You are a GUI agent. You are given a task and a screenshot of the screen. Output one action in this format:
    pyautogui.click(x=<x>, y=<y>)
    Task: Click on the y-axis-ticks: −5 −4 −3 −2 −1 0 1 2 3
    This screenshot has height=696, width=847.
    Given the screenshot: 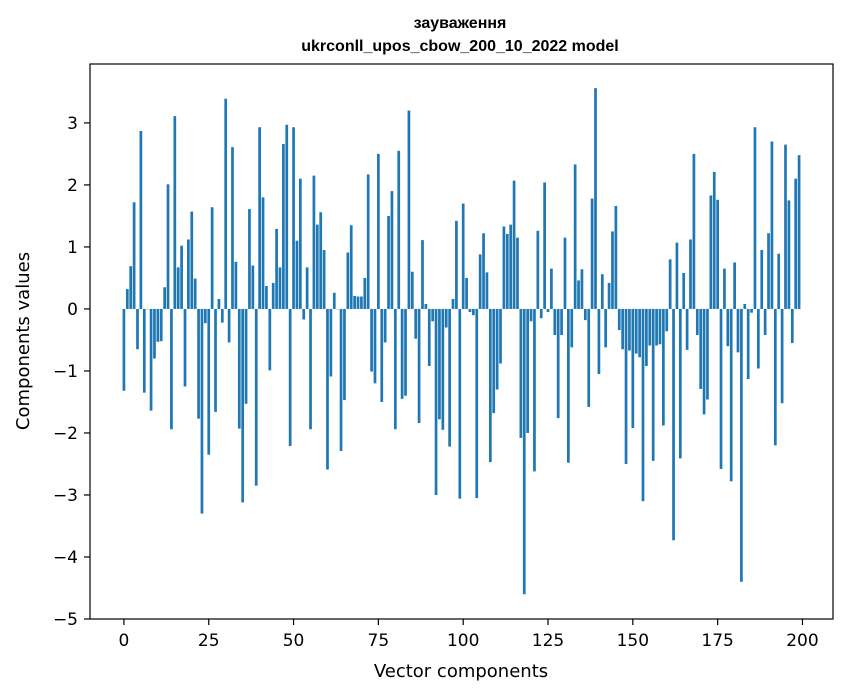 What is the action you would take?
    pyautogui.click(x=71, y=372)
    